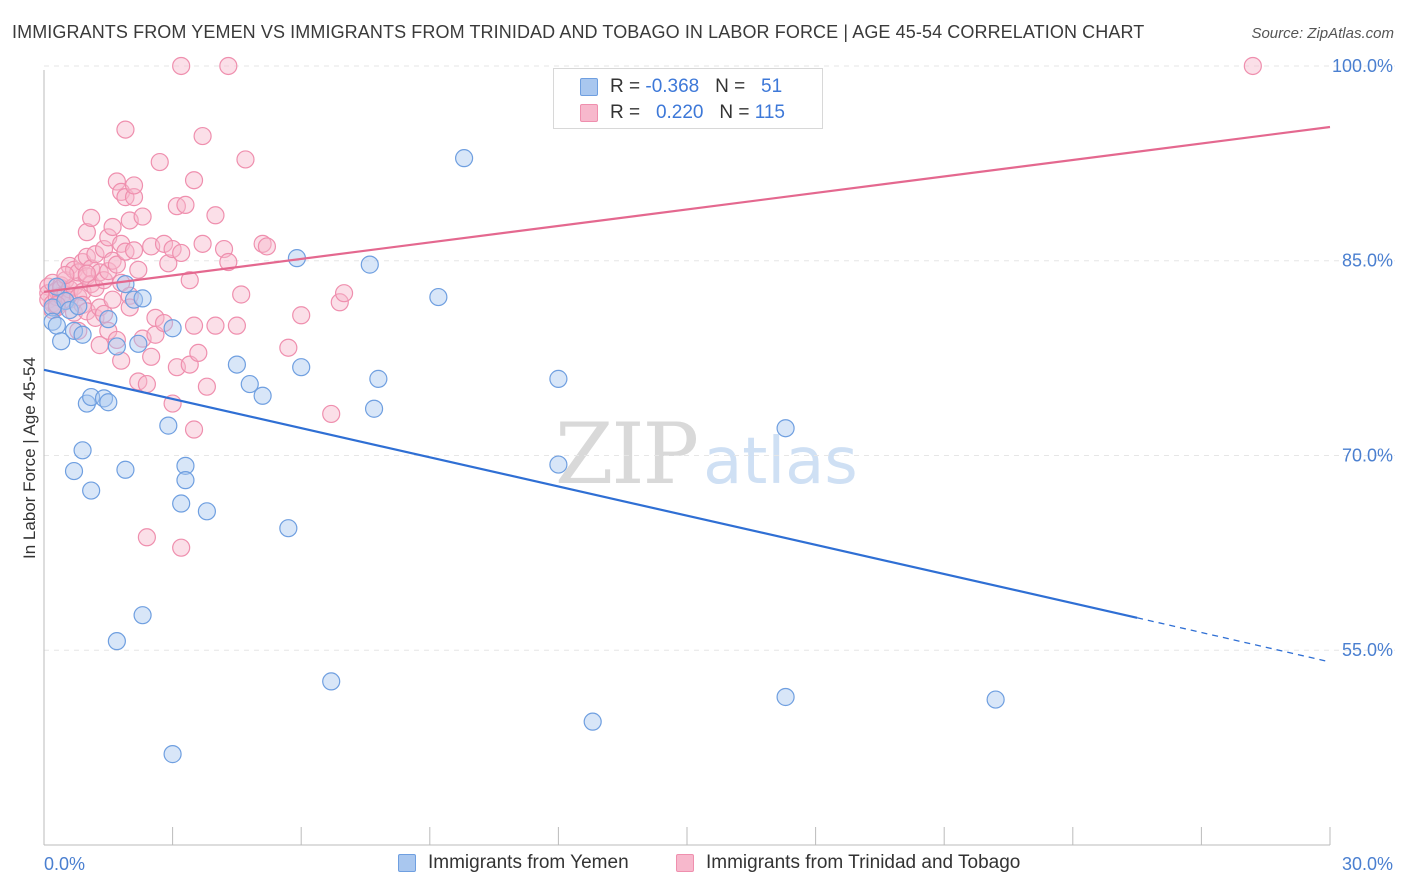 Image resolution: width=1406 pixels, height=892 pixels. Describe the element at coordinates (628, 86) in the screenshot. I see `r-label: R =` at that location.